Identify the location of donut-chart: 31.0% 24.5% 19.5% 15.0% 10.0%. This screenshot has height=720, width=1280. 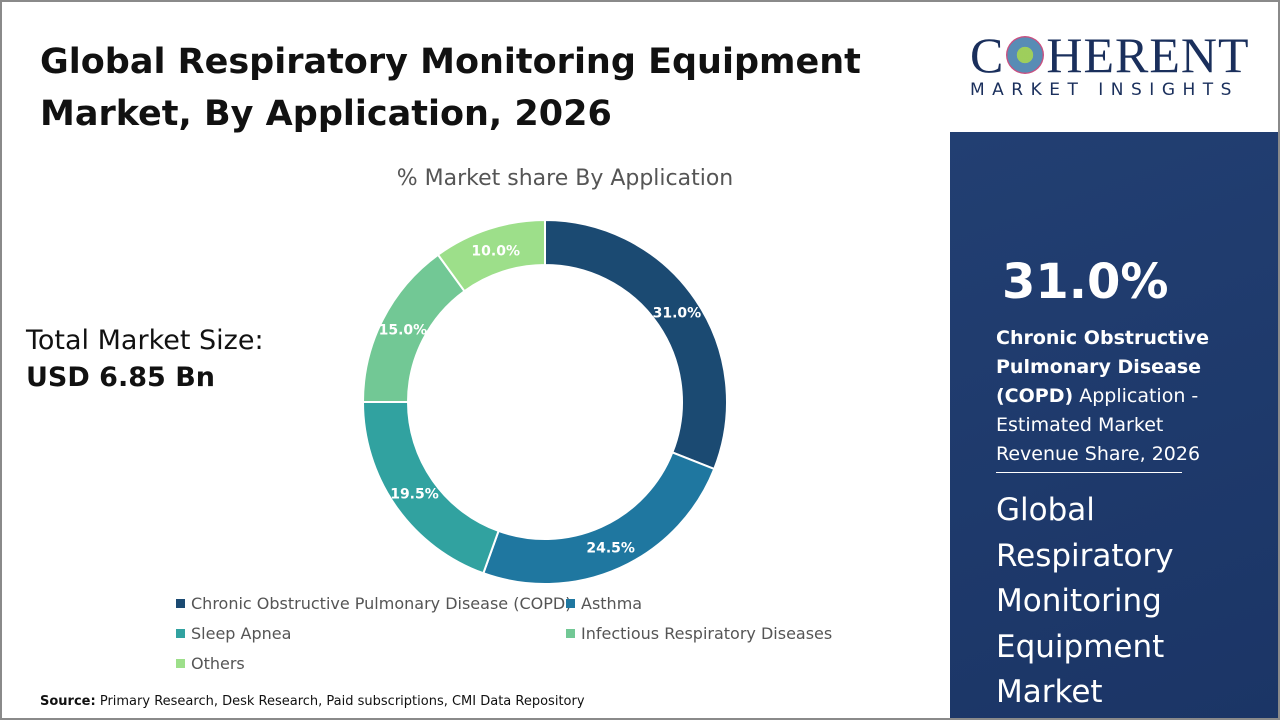
(544, 401).